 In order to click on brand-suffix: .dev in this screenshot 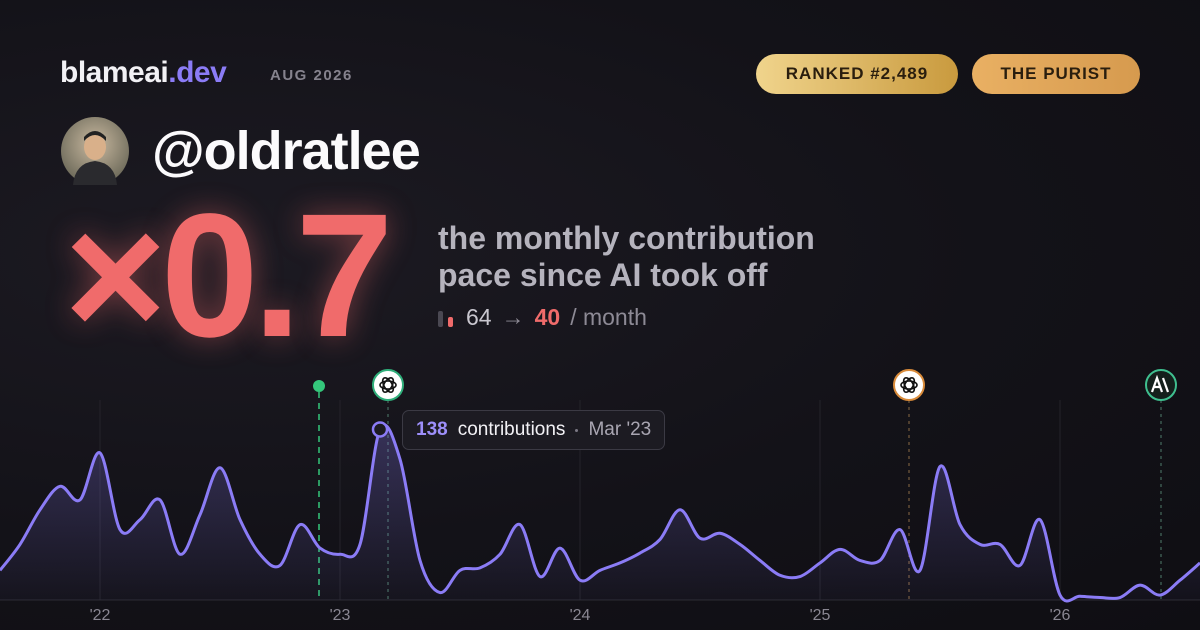, I will do `click(197, 72)`.